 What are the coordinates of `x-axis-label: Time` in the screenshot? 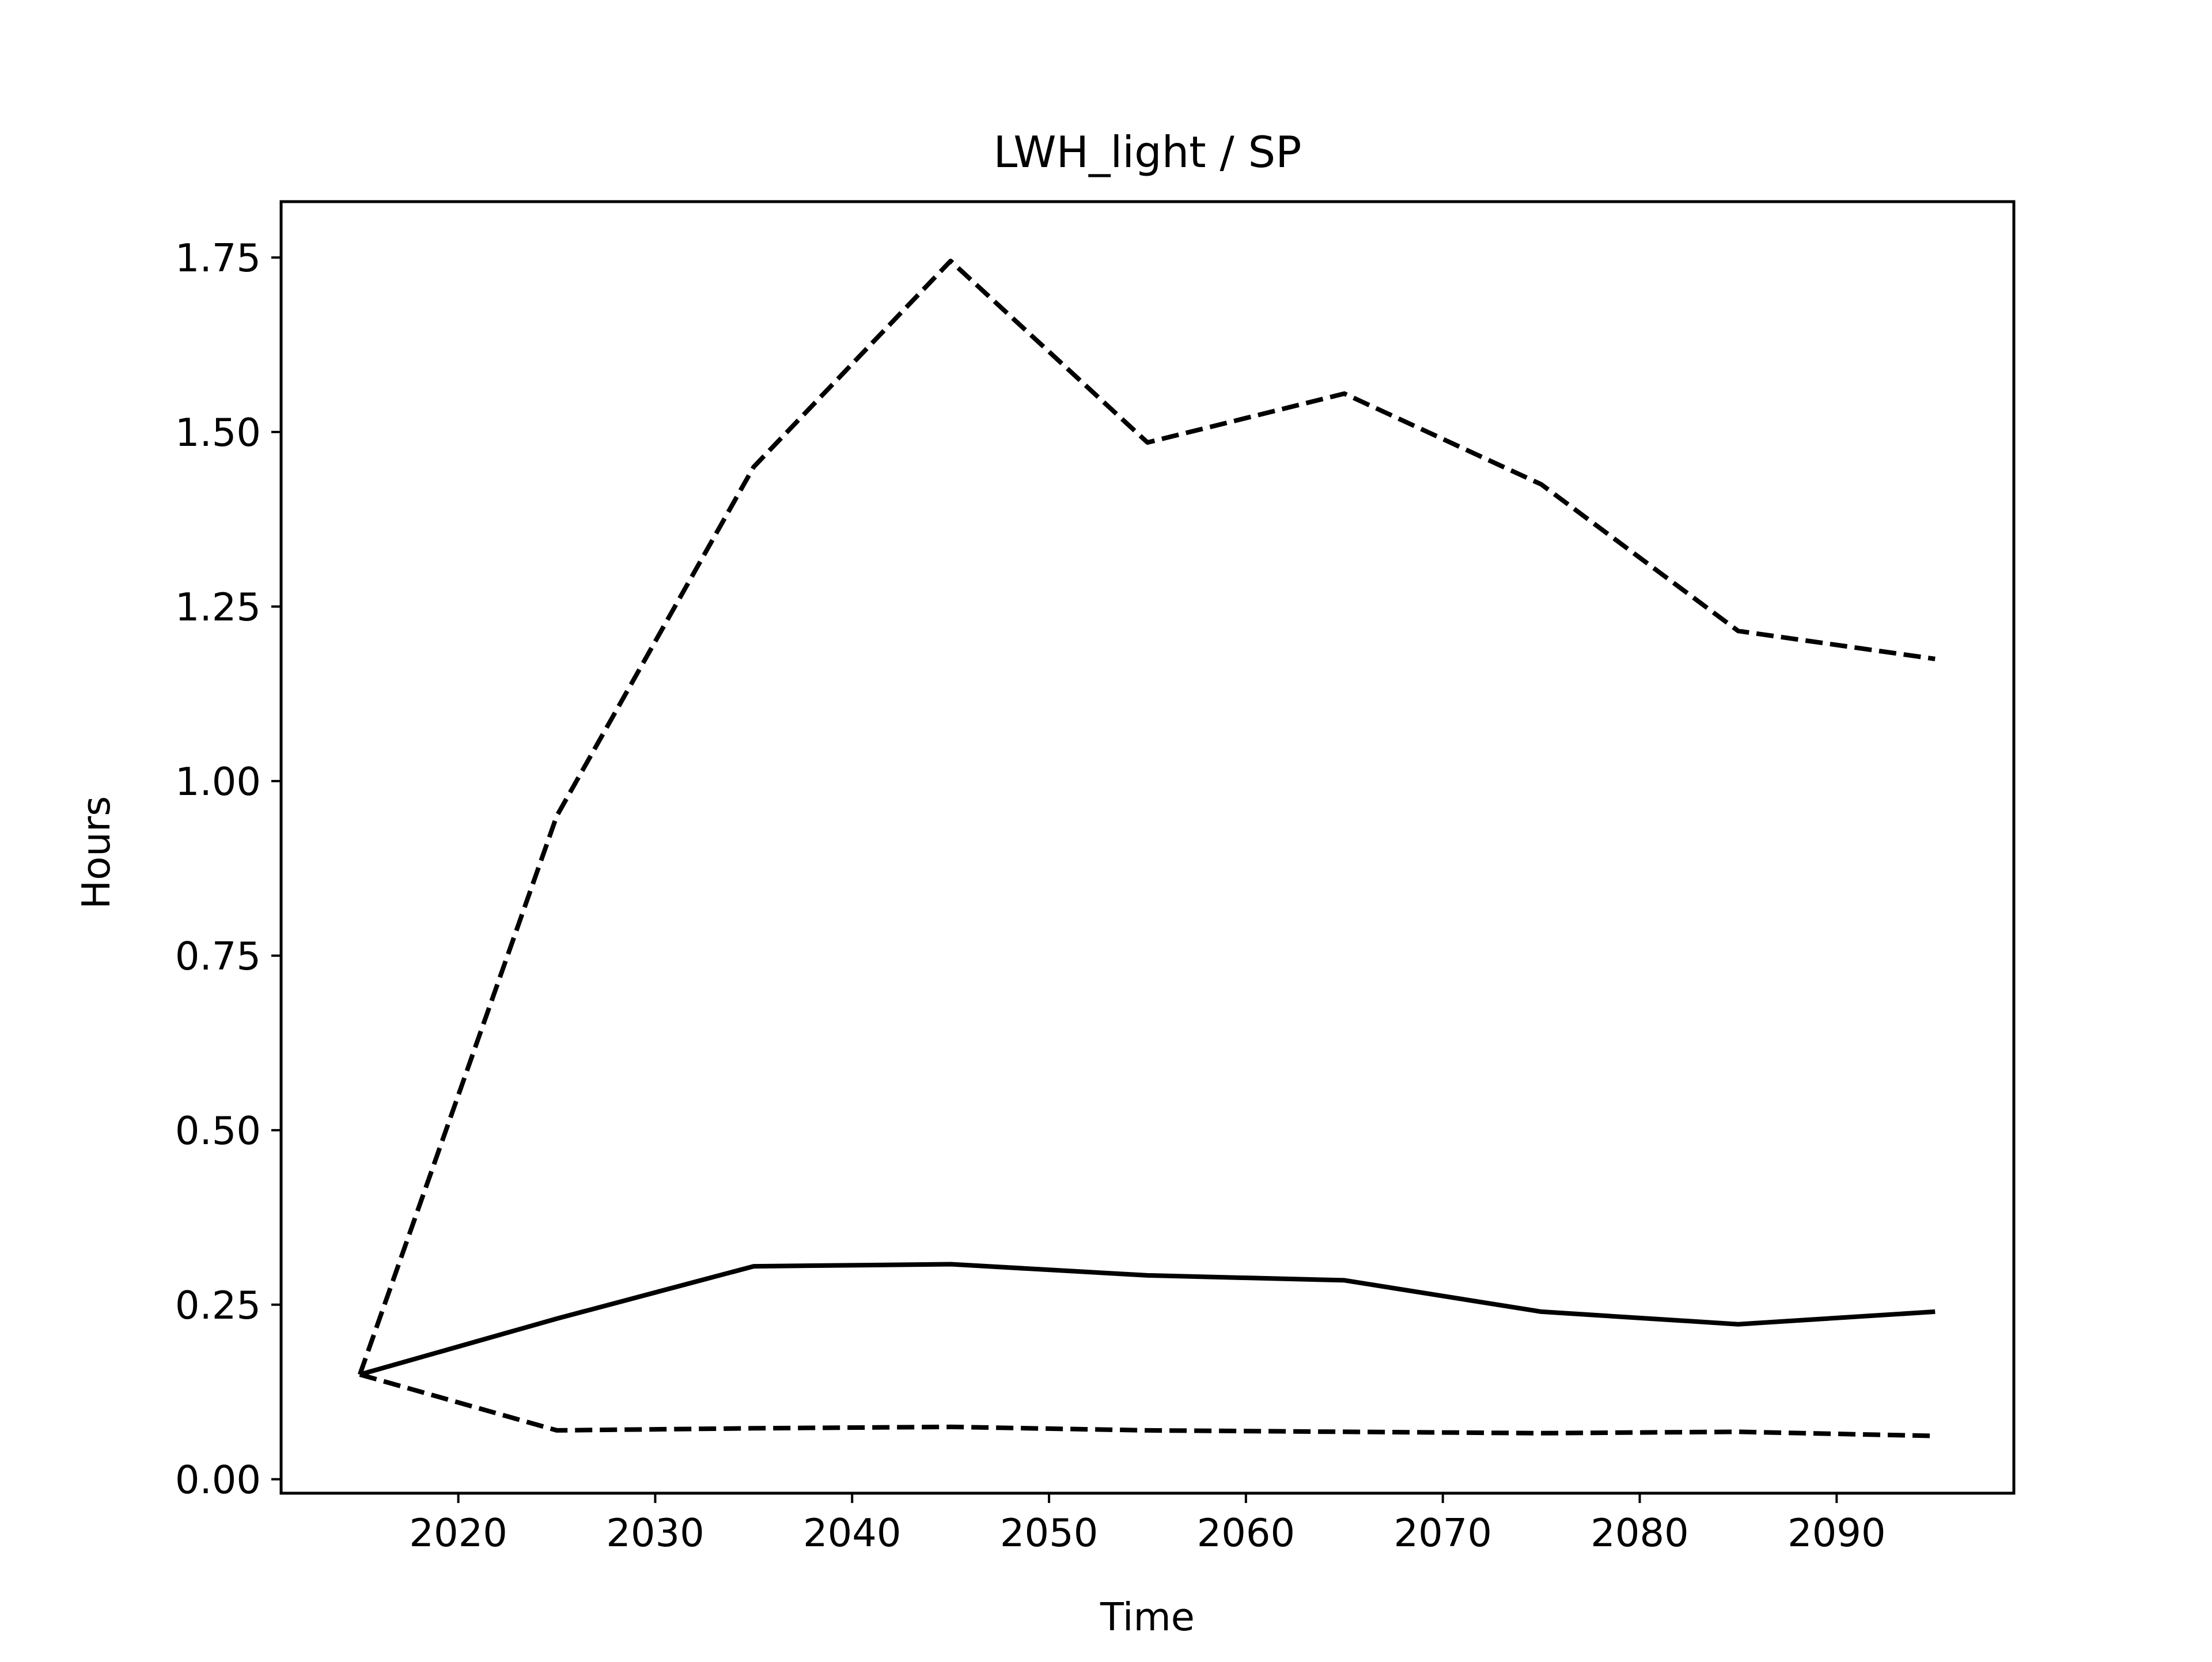 It's located at (1147, 1618).